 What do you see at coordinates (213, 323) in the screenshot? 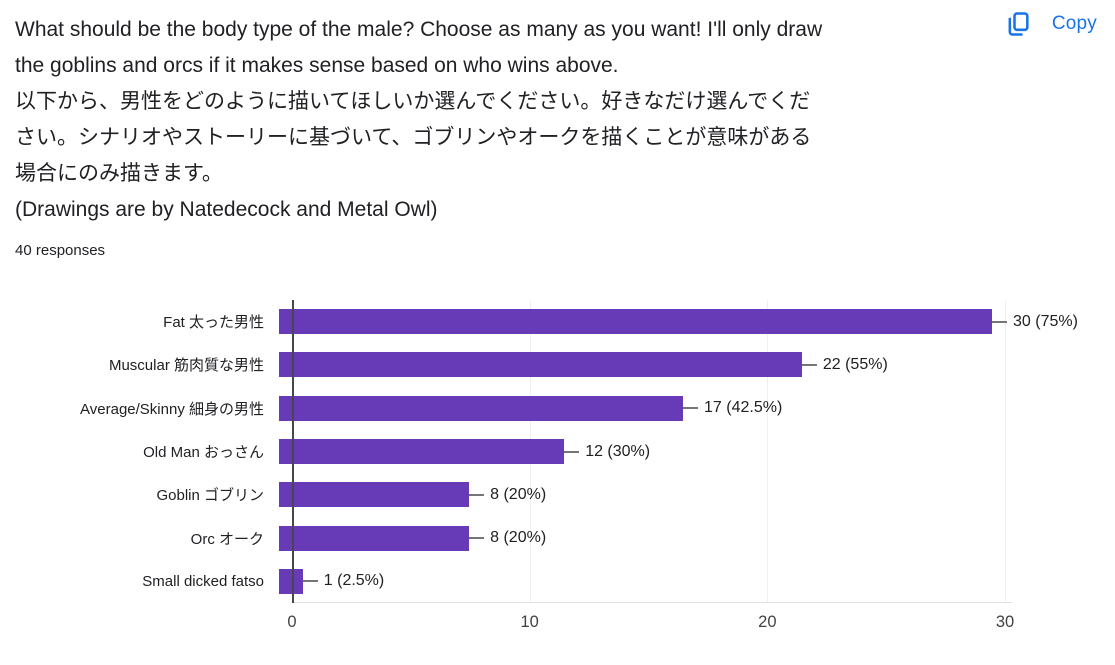
I see `category-label: Fat 太った男性` at bounding box center [213, 323].